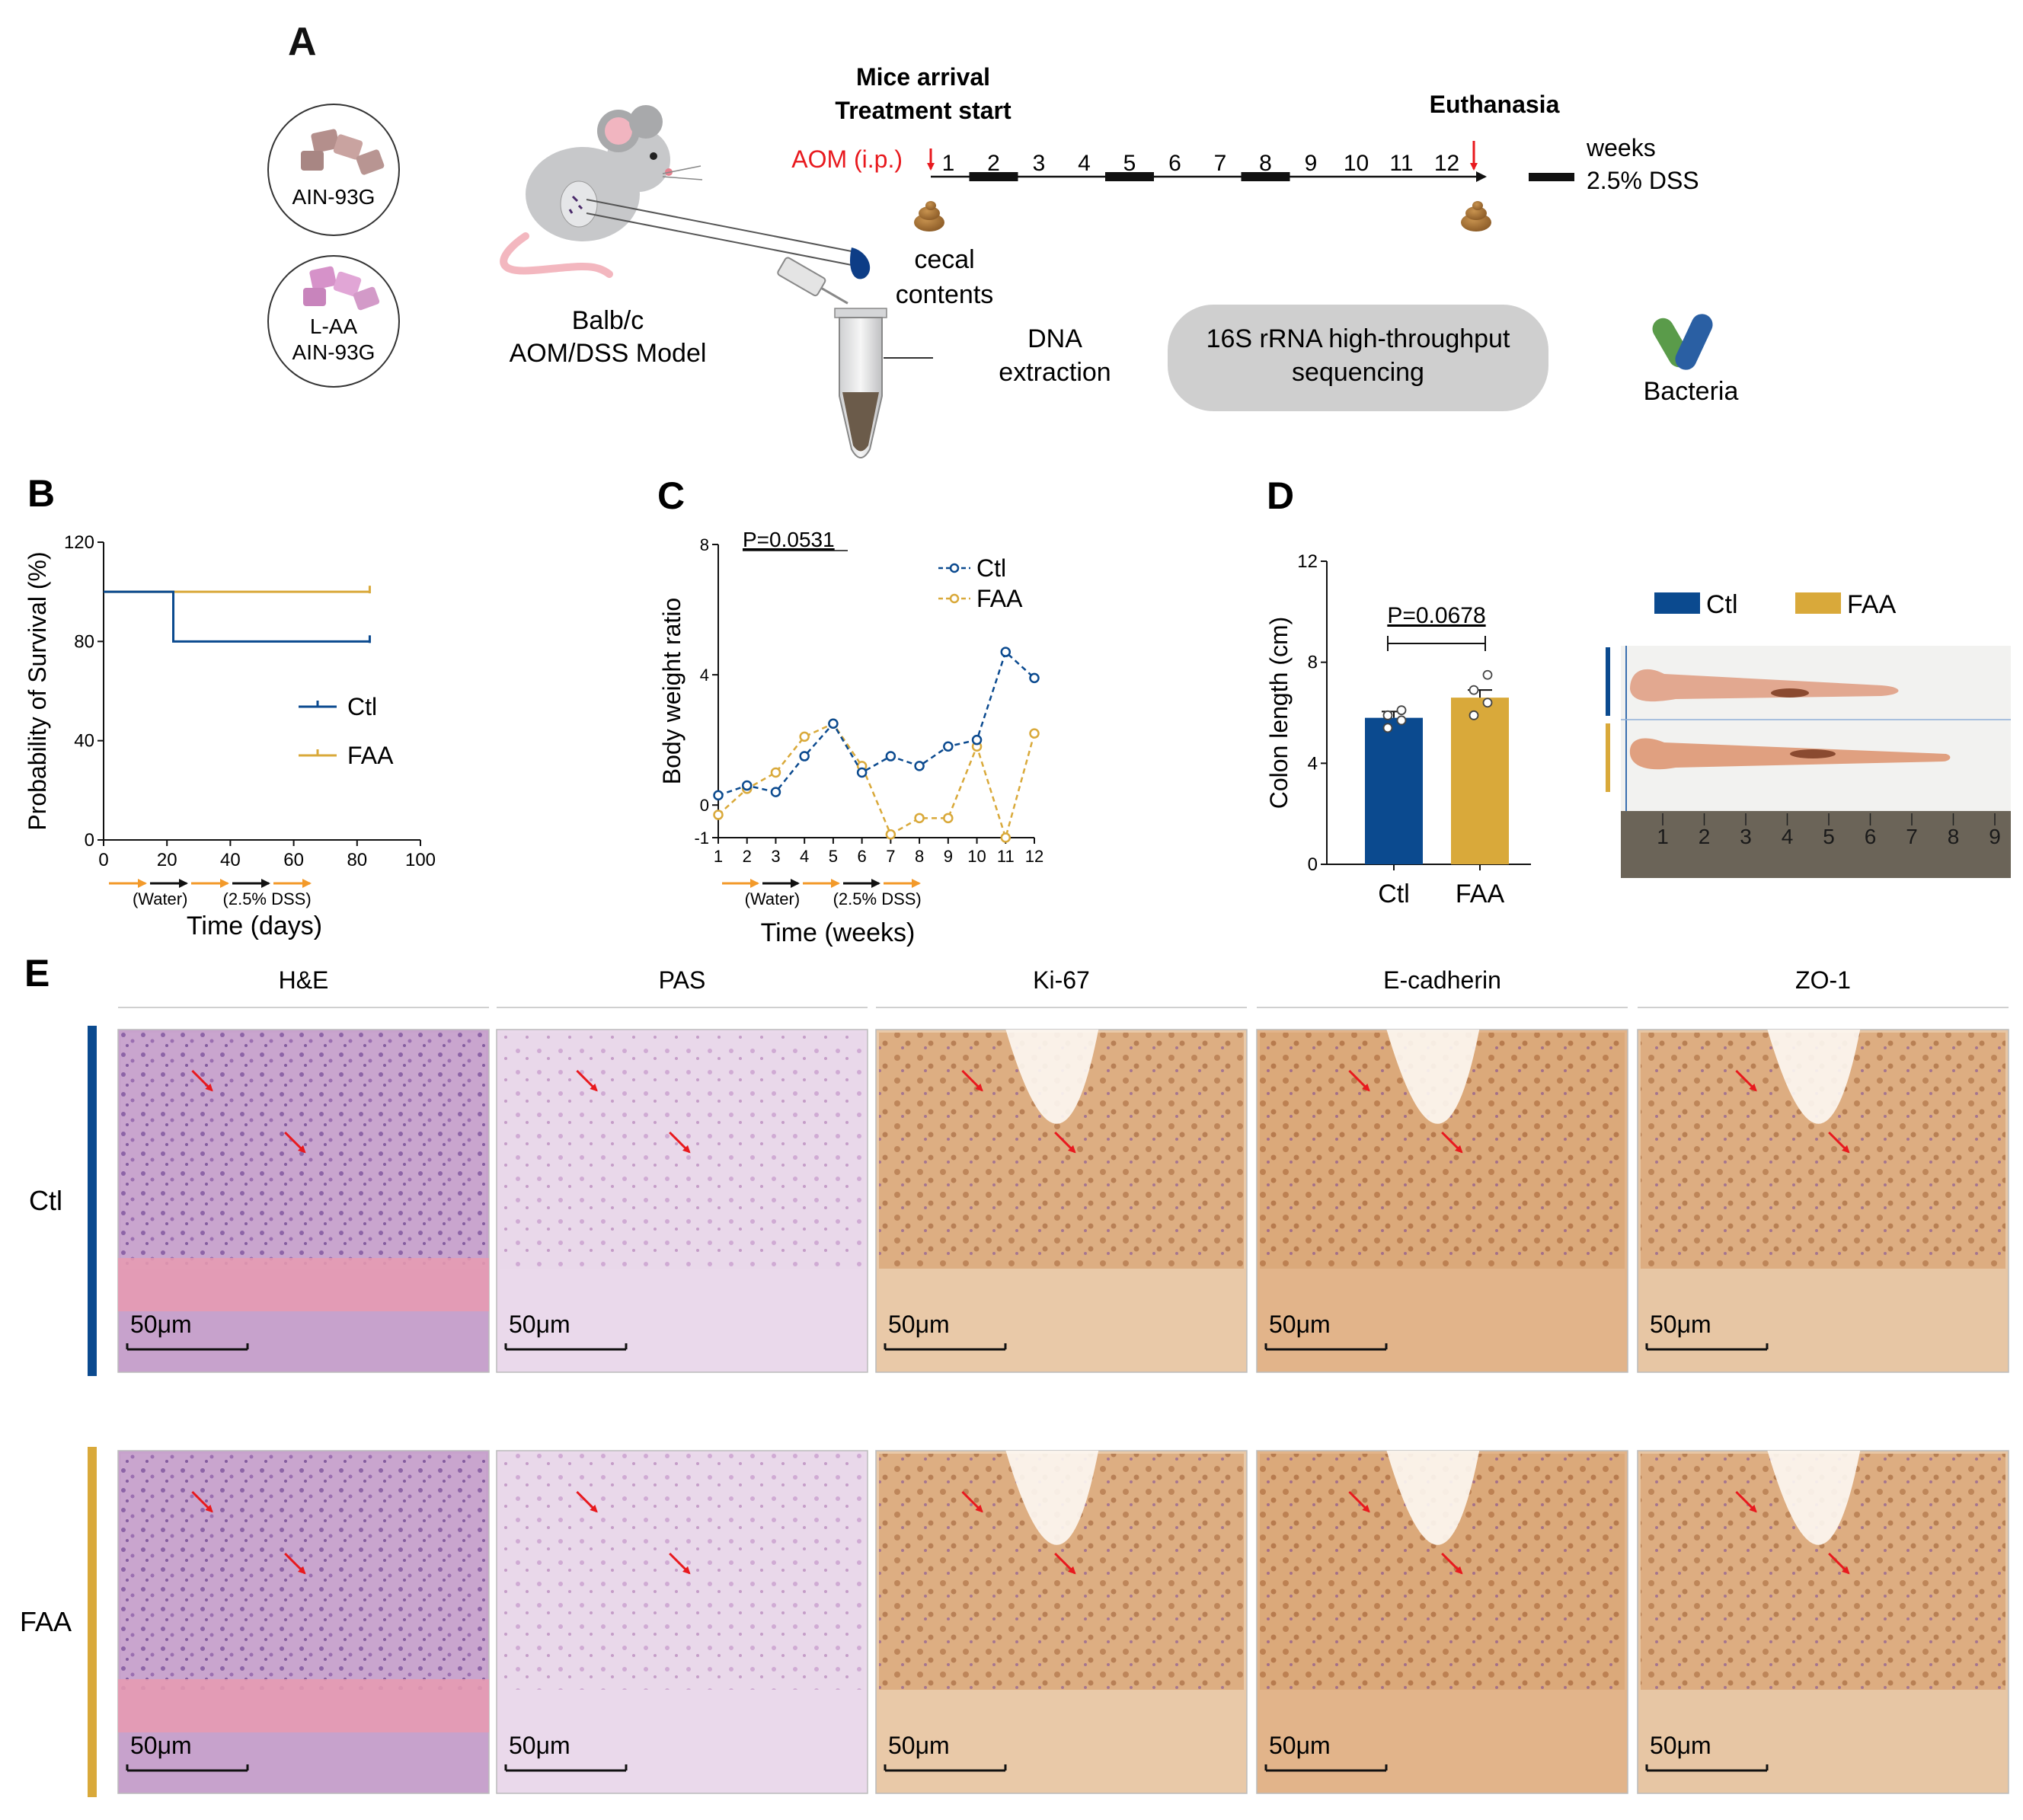 Image resolution: width=2023 pixels, height=1820 pixels. What do you see at coordinates (1394, 790) in the screenshot?
I see `bar-ctl` at bounding box center [1394, 790].